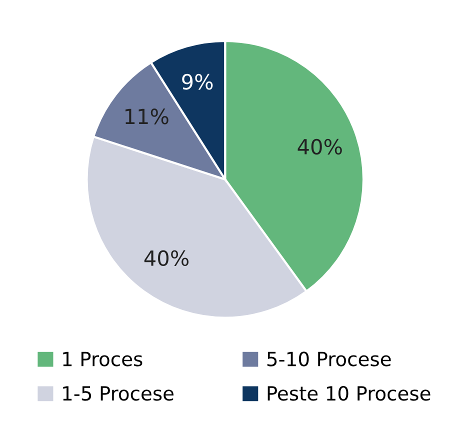  I want to click on data-label: 11%, so click(147, 116).